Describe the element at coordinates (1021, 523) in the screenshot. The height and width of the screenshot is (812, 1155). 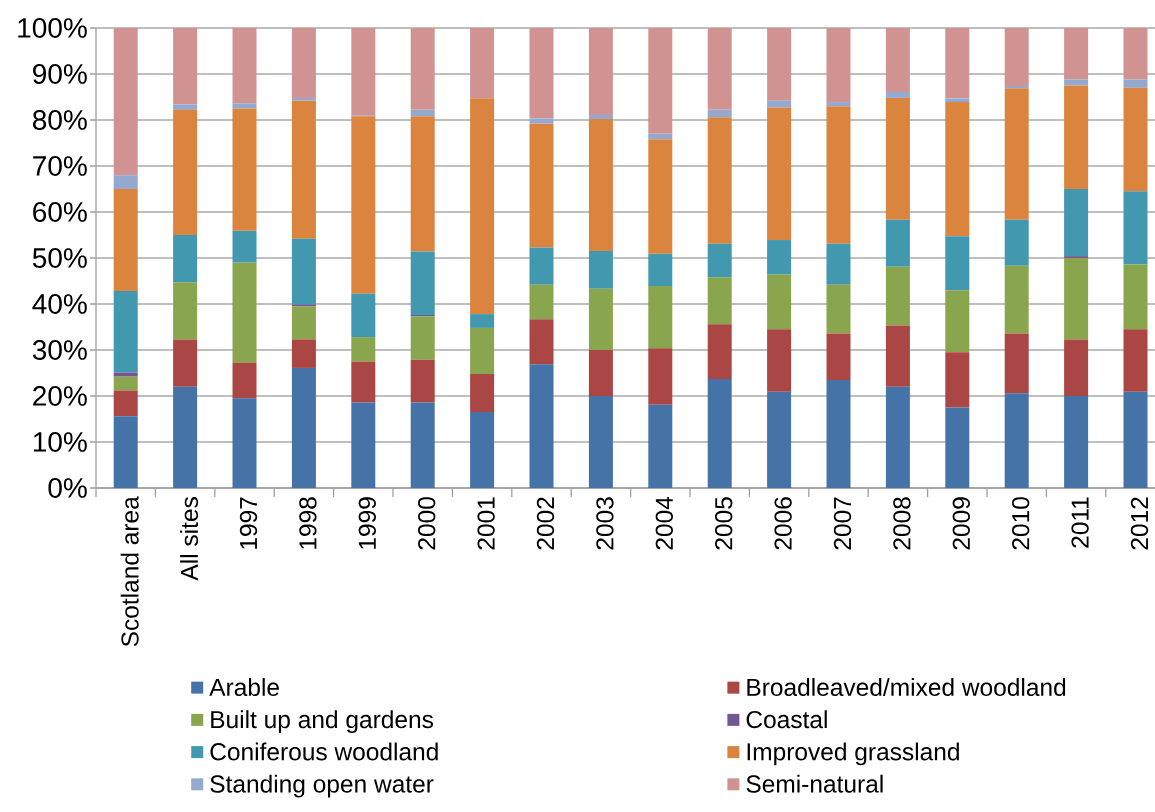
I see `x-tick-label: 2010` at that location.